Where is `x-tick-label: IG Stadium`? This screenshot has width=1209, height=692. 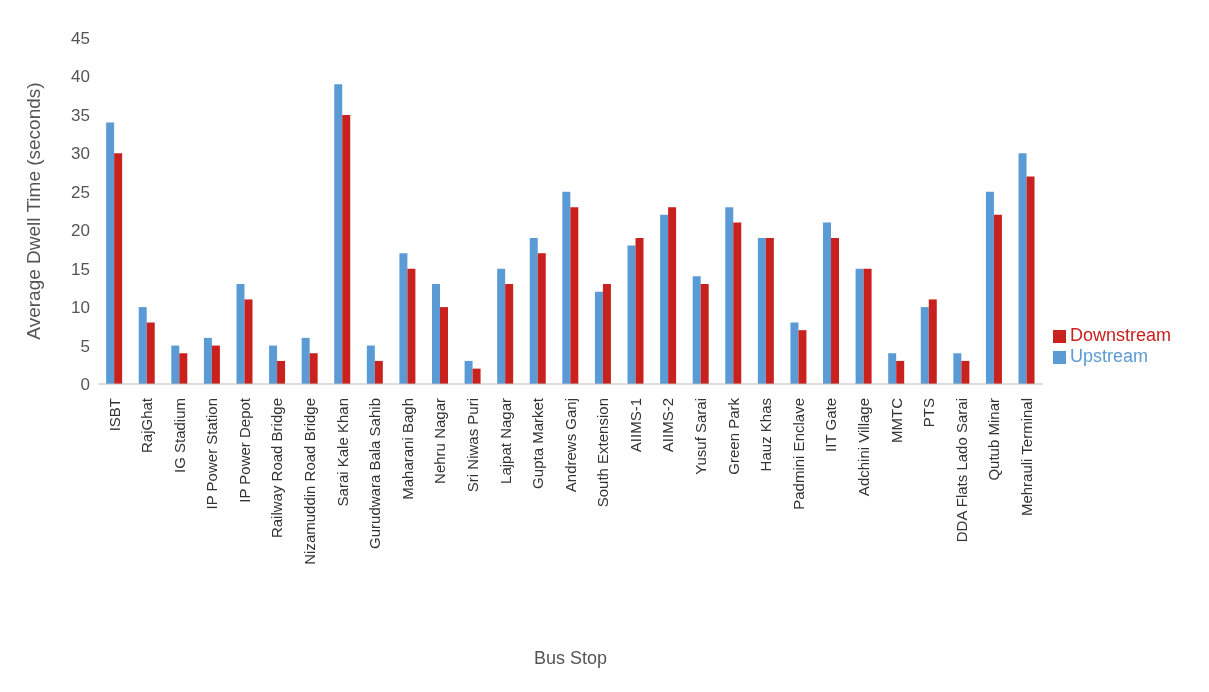 x-tick-label: IG Stadium is located at coordinates (179, 436).